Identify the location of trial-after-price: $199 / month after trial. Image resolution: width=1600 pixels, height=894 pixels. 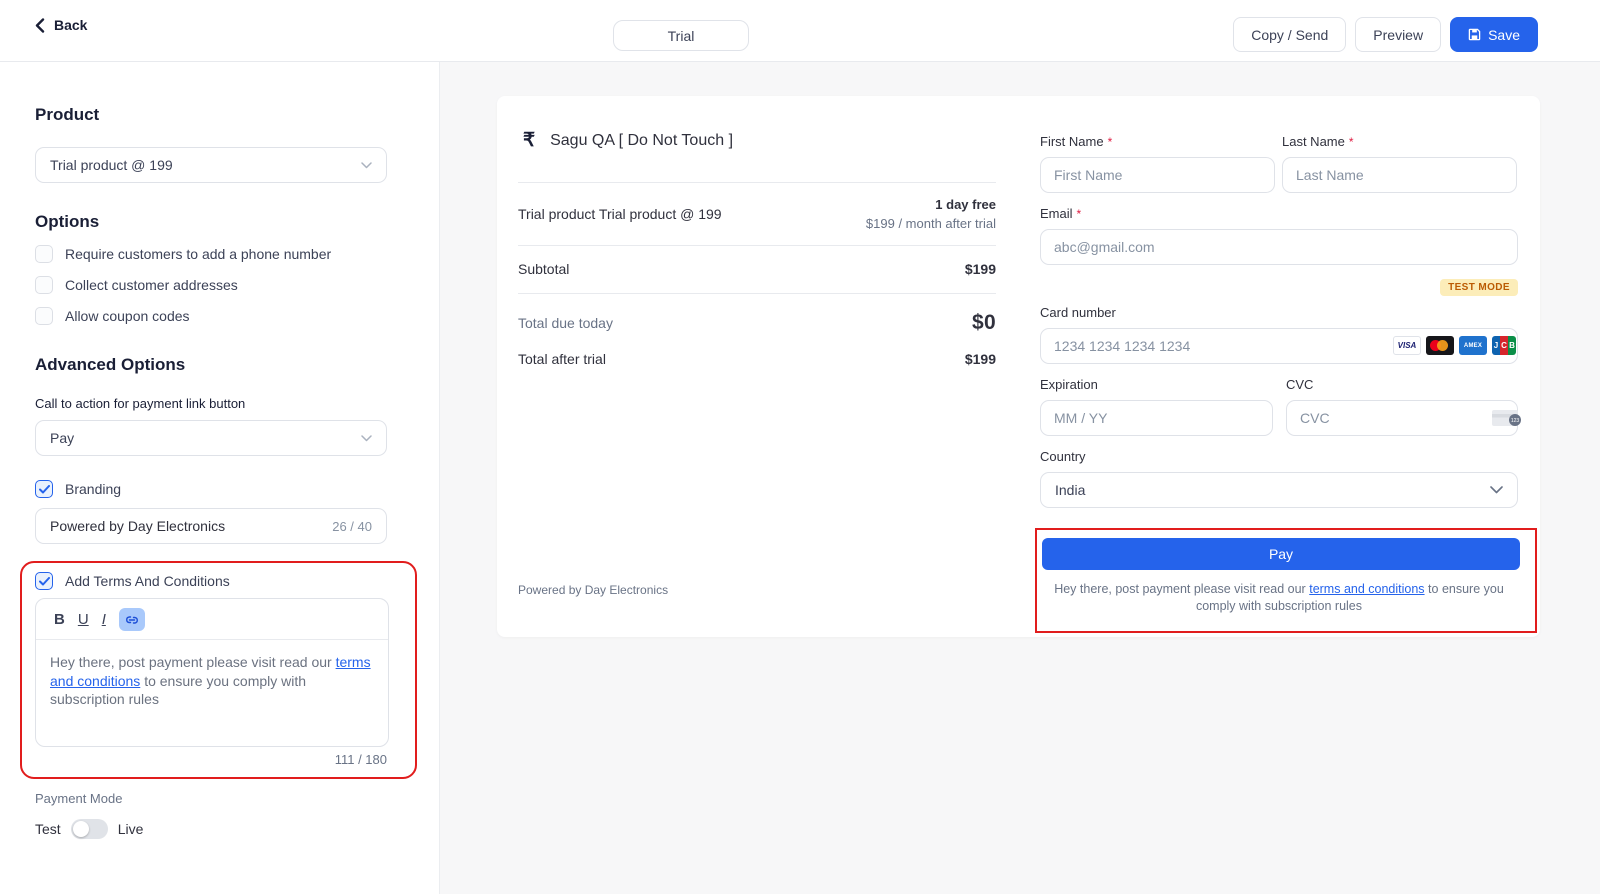
(930, 223).